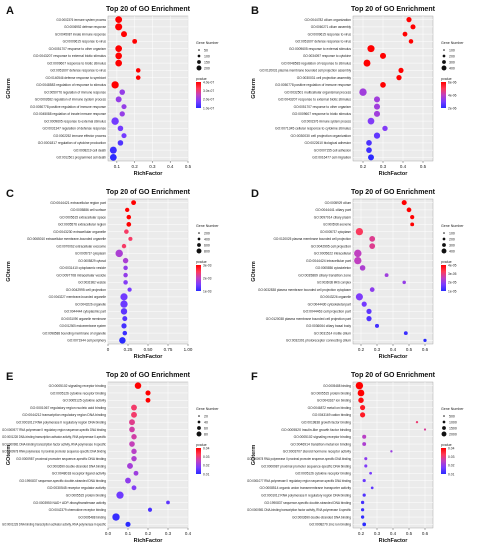  What do you see at coordinates (452, 245) in the screenshot?
I see `legend-size-label: 300` at bounding box center [452, 245].